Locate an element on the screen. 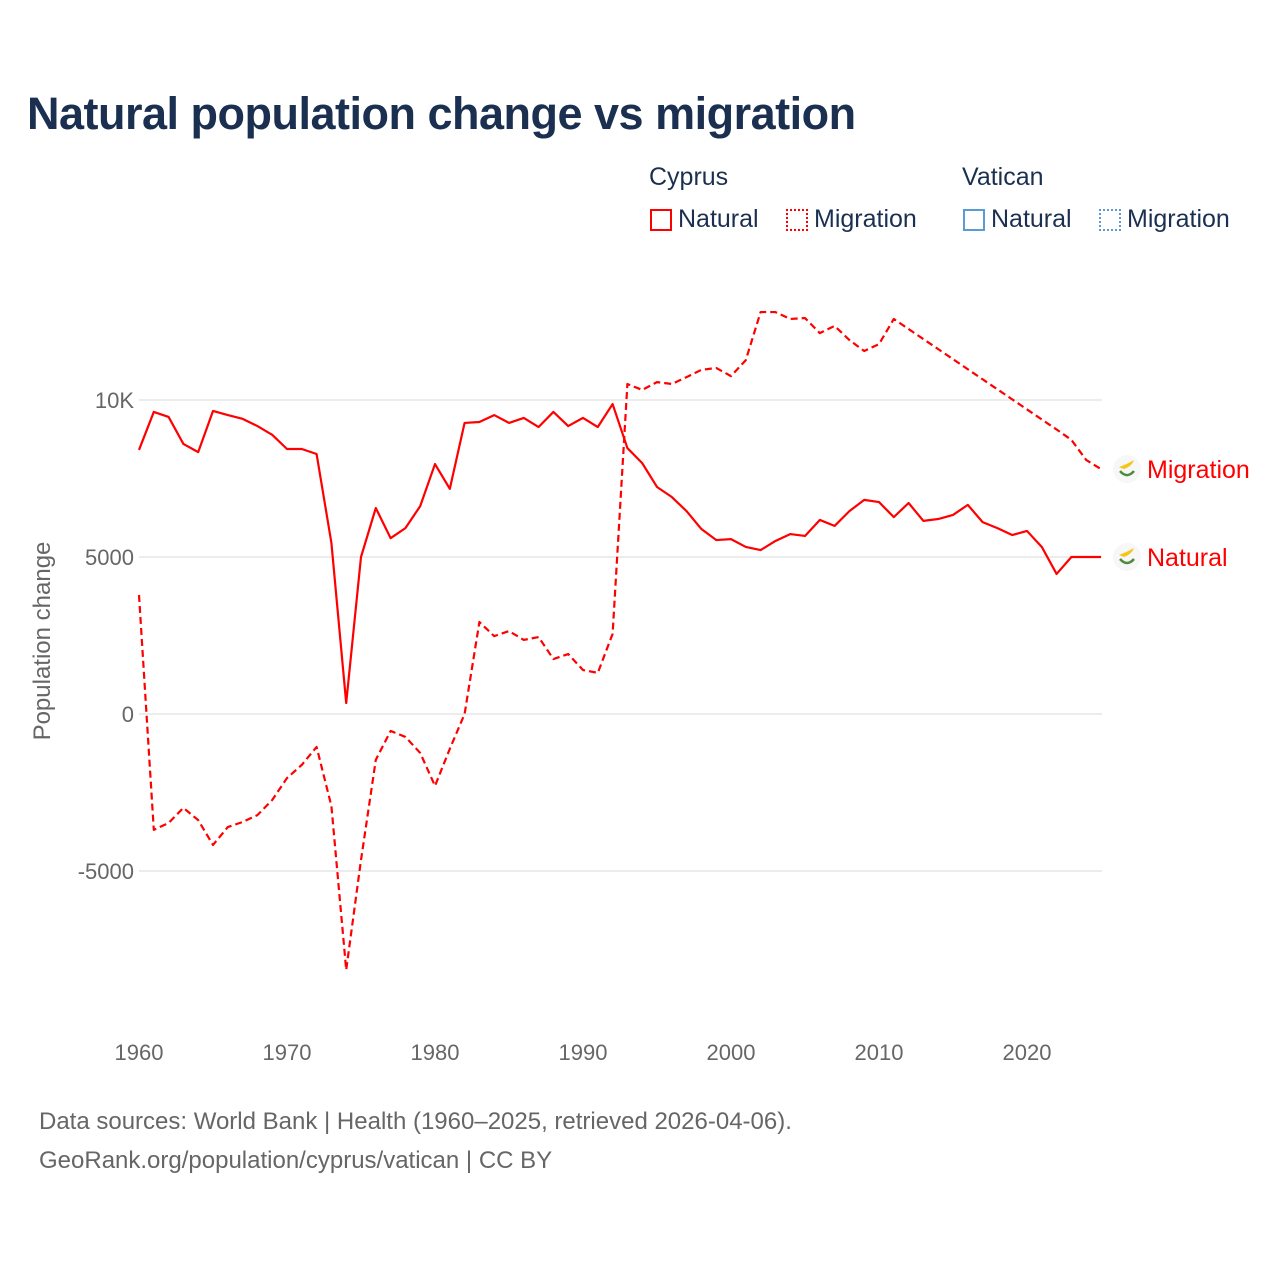 The width and height of the screenshot is (1280, 1280). legend-group-vatican: Vatican is located at coordinates (1003, 177).